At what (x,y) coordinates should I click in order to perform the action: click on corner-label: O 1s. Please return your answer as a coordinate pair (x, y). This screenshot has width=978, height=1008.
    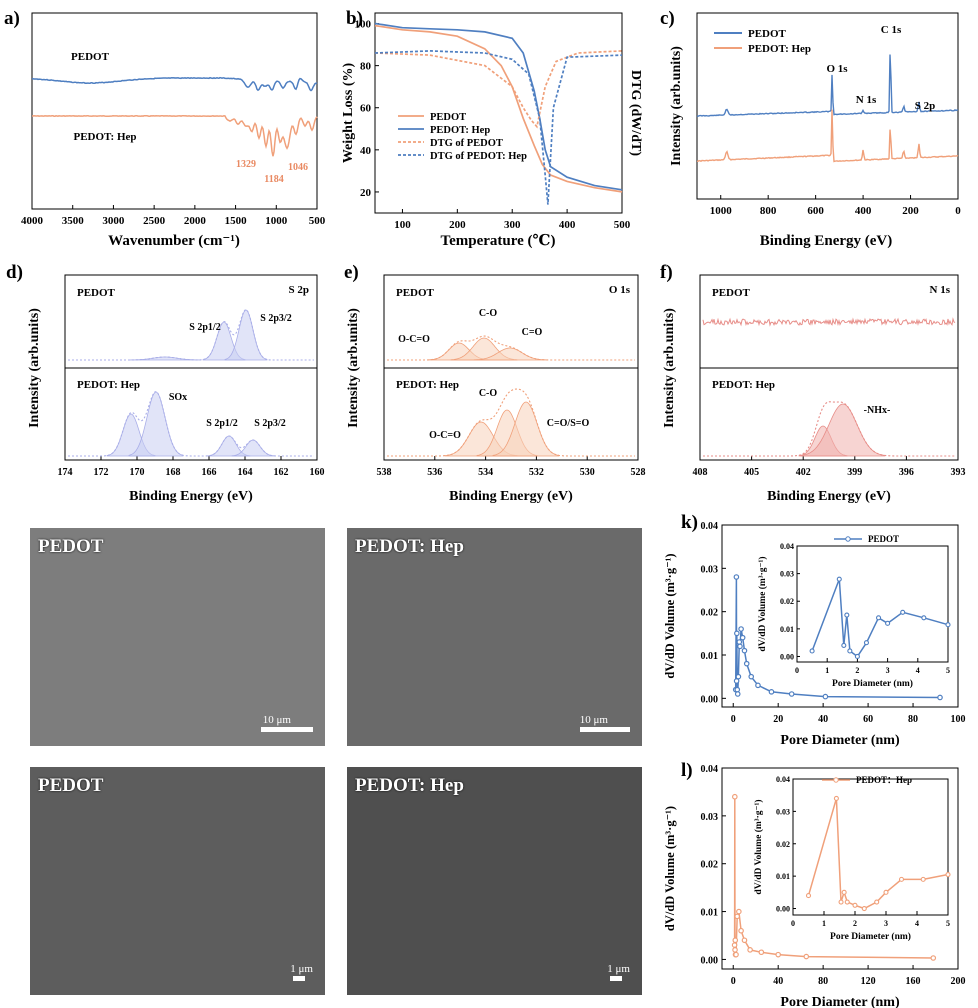
    Looking at the image, I should click on (620, 290).